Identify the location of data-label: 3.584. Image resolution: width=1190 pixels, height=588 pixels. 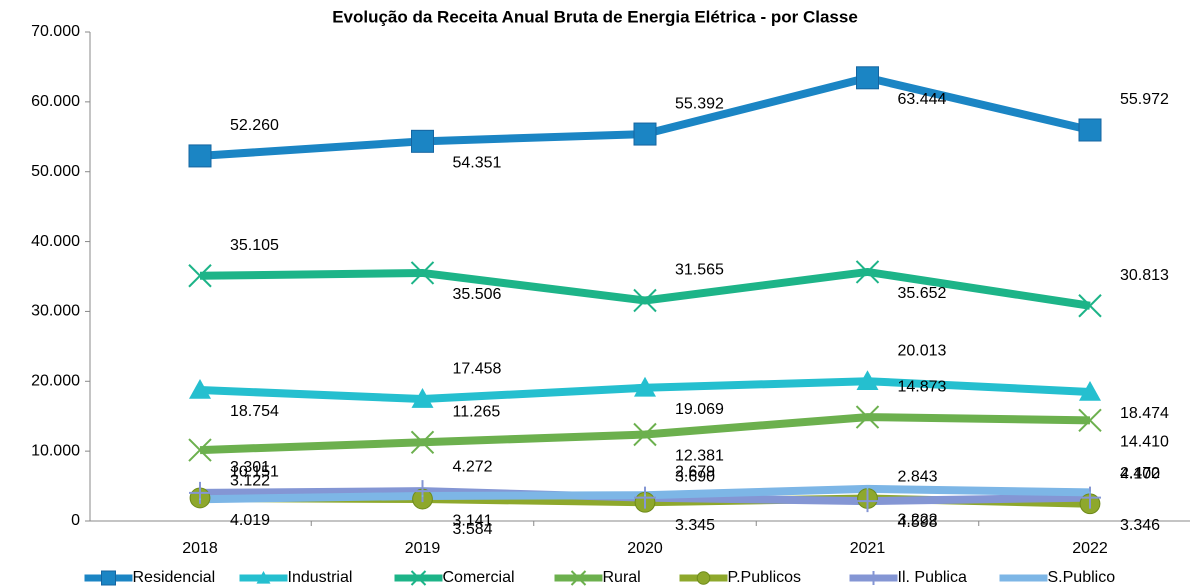
(473, 529).